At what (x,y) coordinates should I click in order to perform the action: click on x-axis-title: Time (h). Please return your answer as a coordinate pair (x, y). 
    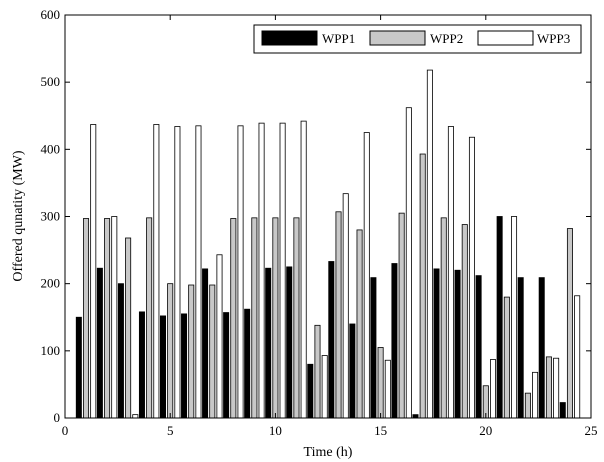
    Looking at the image, I should click on (328, 452).